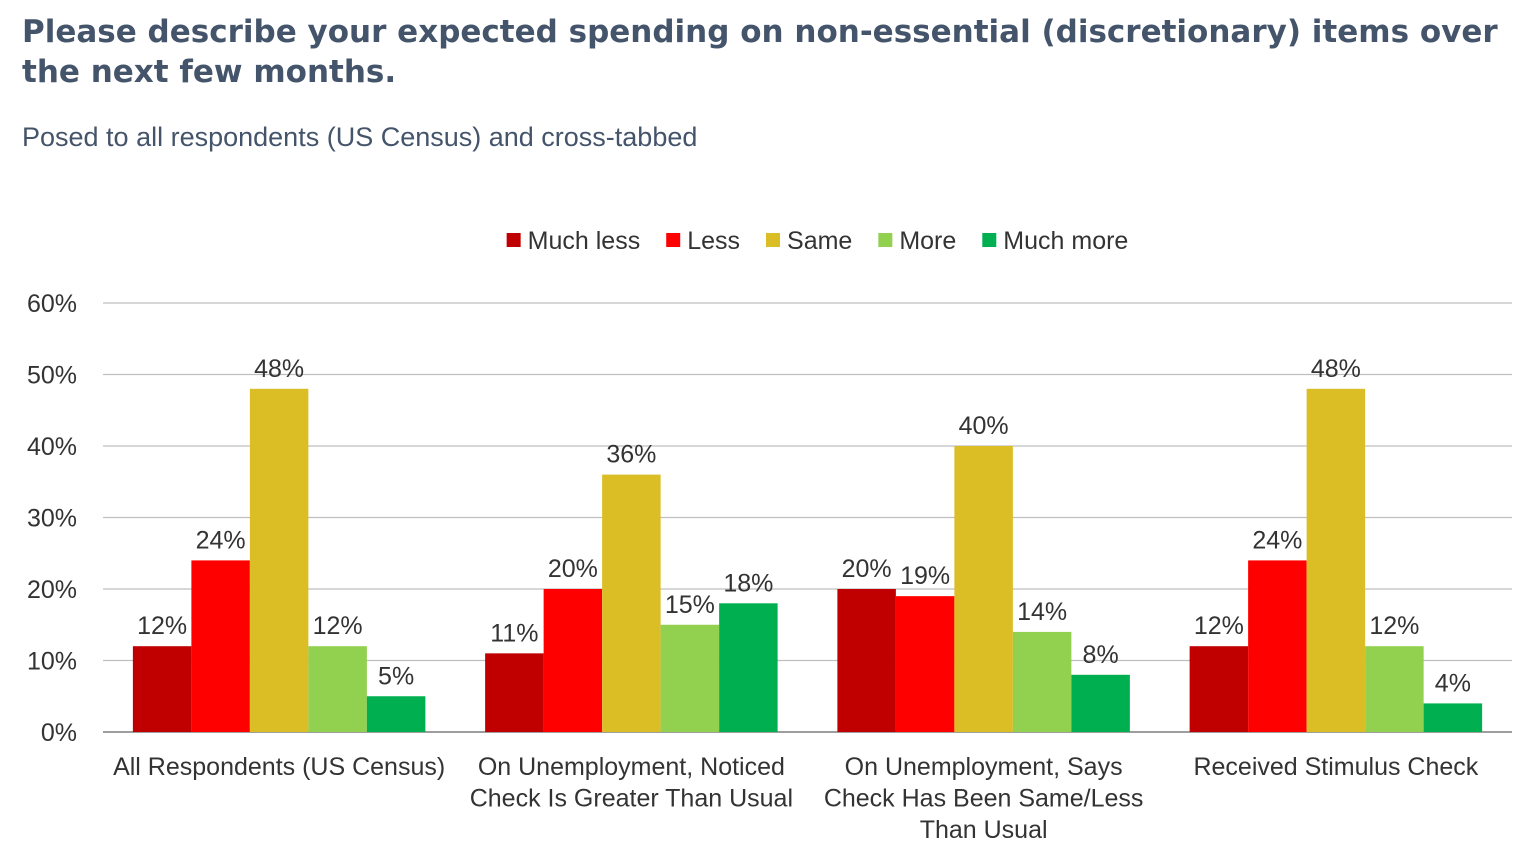 This screenshot has height=862, width=1540. What do you see at coordinates (713, 241) in the screenshot?
I see `legend-label: Less` at bounding box center [713, 241].